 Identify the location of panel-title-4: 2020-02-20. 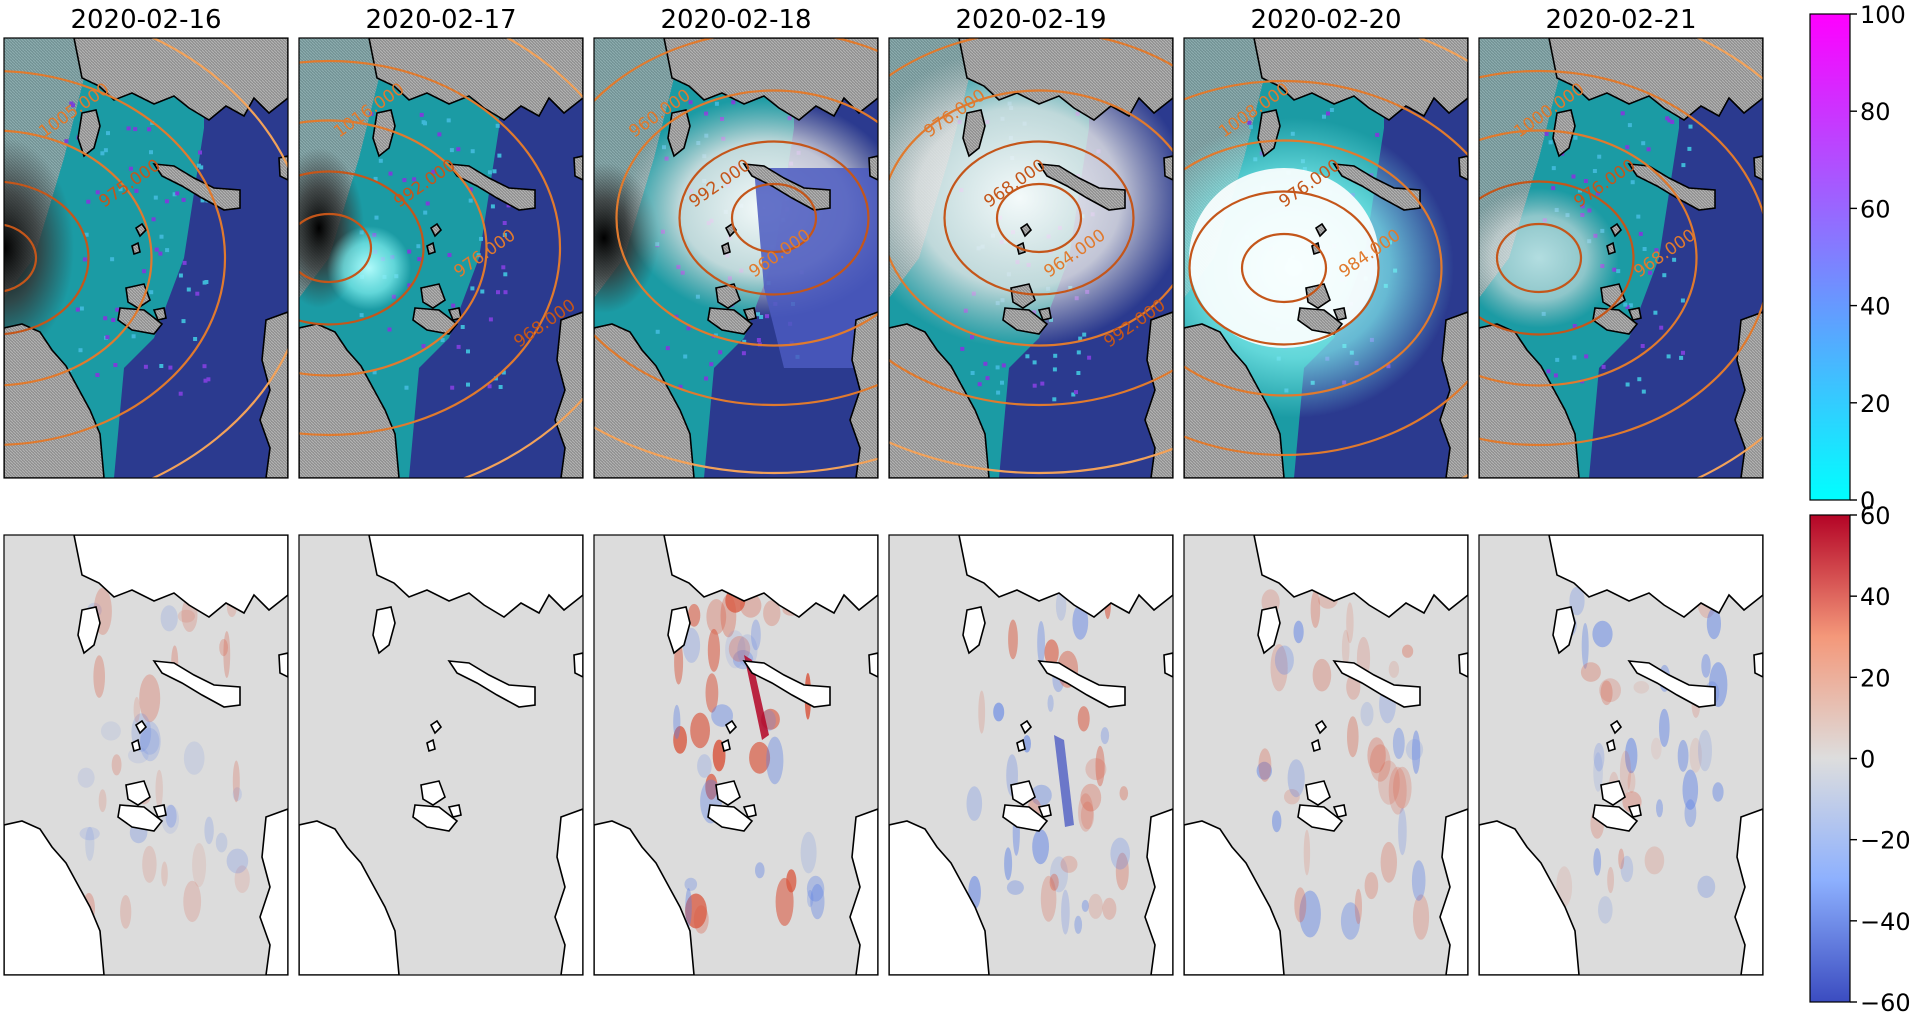
(1325, 20).